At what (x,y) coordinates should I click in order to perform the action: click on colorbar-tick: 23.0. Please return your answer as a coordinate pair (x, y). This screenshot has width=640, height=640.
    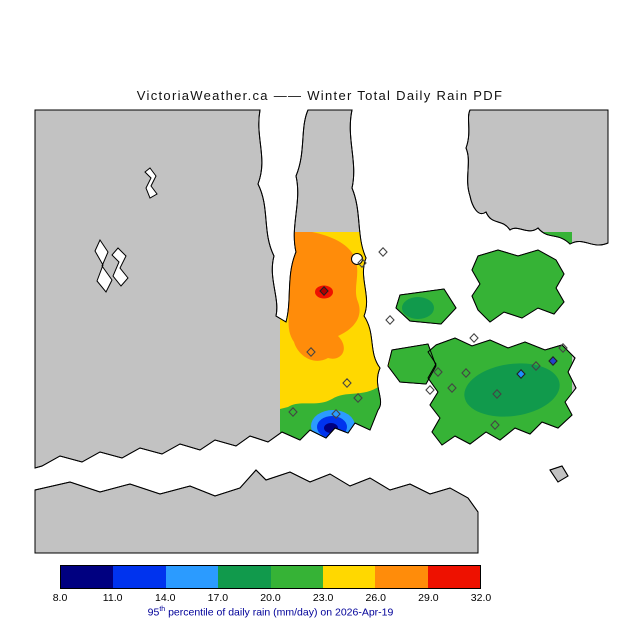
    Looking at the image, I should click on (323, 598).